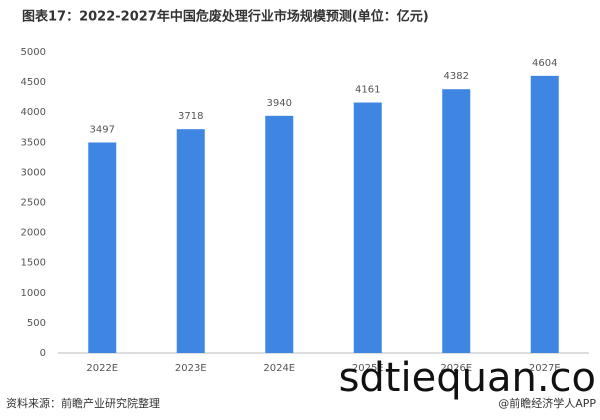 The height and width of the screenshot is (420, 600). Describe the element at coordinates (544, 63) in the screenshot. I see `value-label: 4604` at that location.